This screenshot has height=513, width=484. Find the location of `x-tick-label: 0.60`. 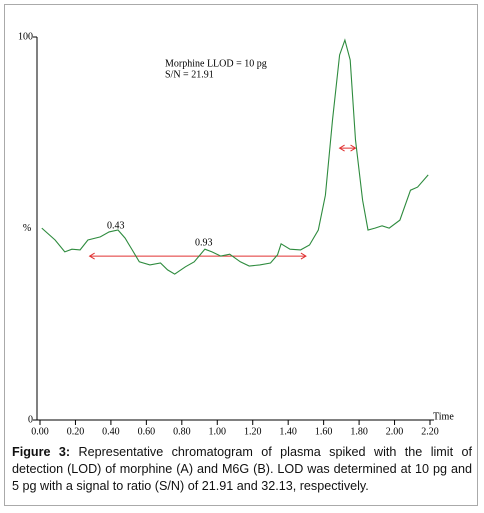

x-tick-label: 0.60 is located at coordinates (147, 431).